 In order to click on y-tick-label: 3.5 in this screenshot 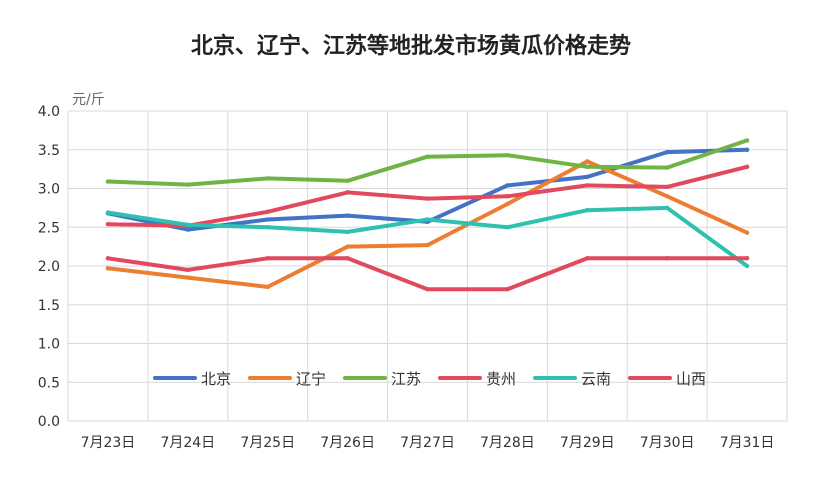, I will do `click(49, 151)`.